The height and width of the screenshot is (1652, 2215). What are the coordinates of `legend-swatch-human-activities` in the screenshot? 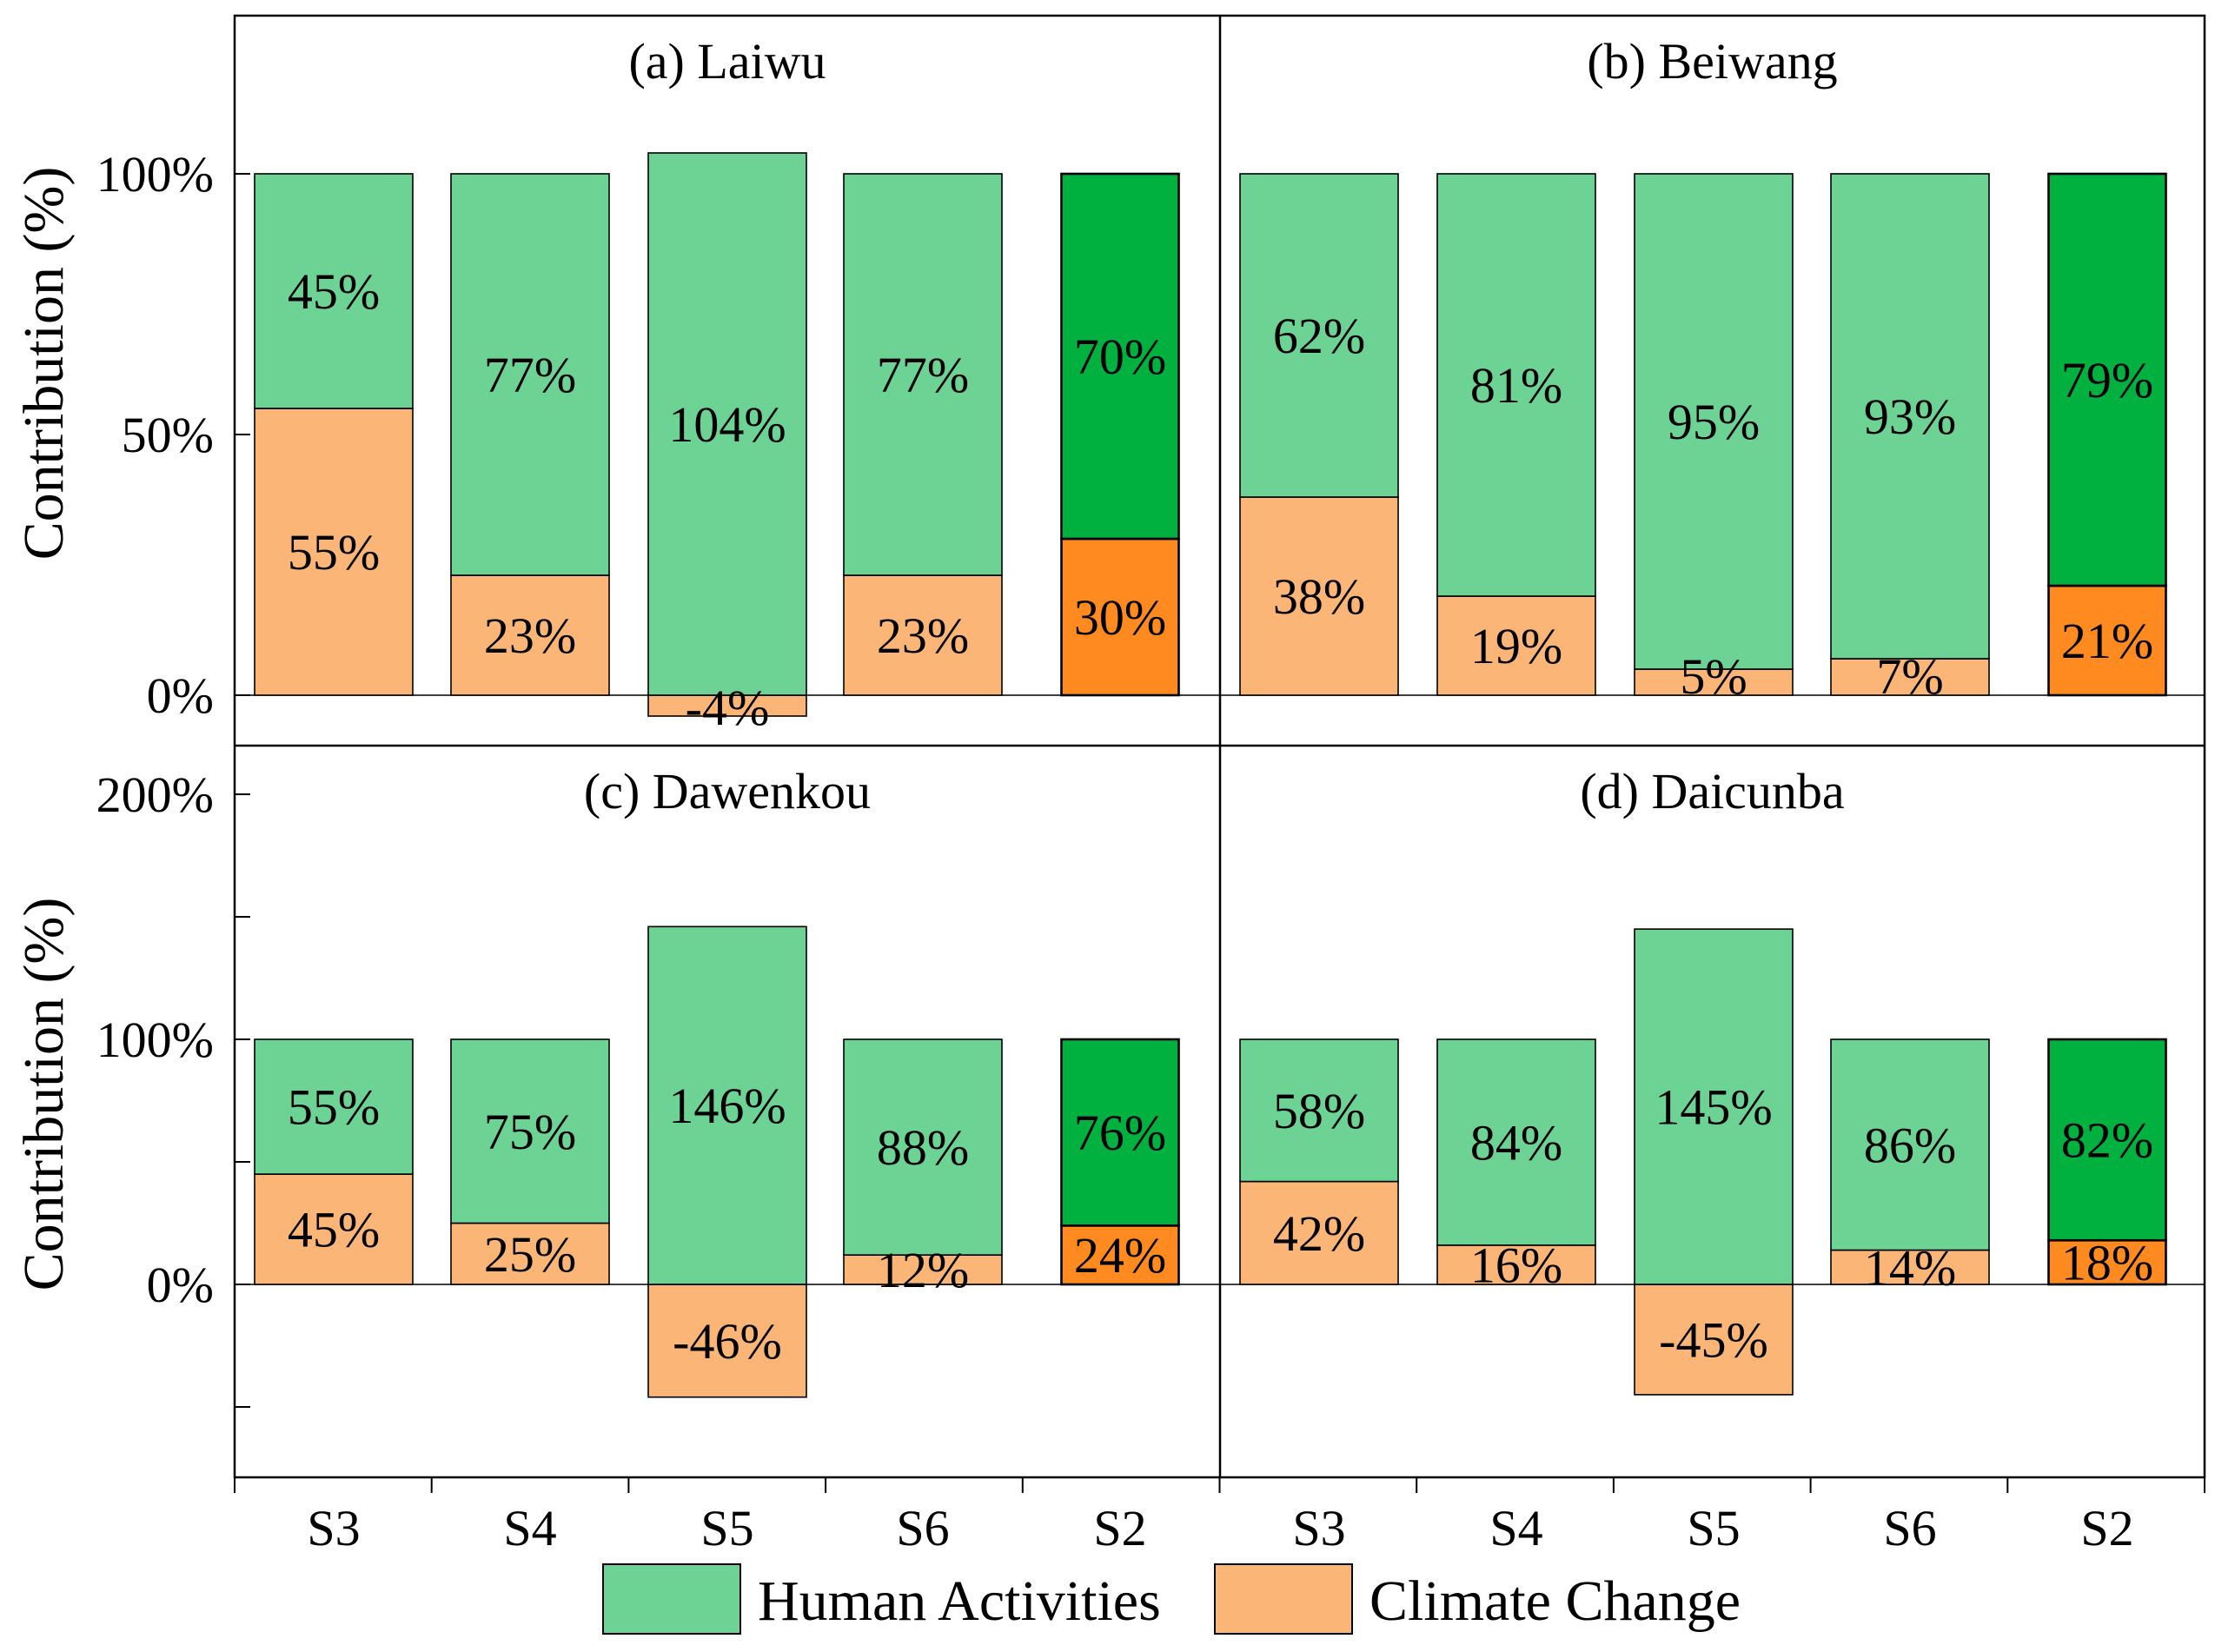 It's located at (672, 1599).